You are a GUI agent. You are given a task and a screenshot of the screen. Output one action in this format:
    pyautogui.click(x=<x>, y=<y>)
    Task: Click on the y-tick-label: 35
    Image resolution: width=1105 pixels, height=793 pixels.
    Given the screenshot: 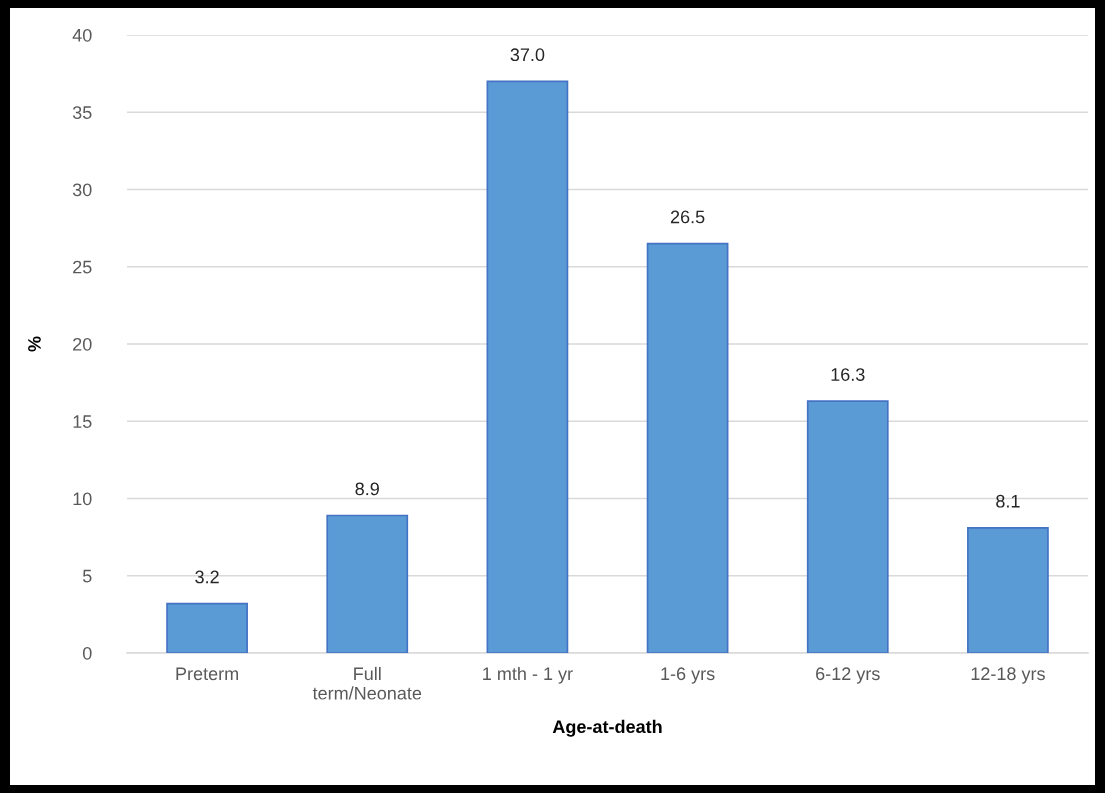 What is the action you would take?
    pyautogui.click(x=82, y=112)
    